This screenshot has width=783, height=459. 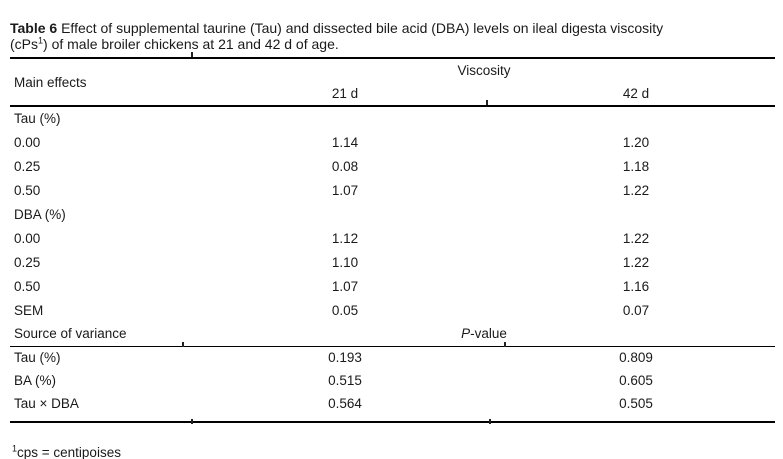 I want to click on p-value-rest: -value, so click(x=488, y=334).